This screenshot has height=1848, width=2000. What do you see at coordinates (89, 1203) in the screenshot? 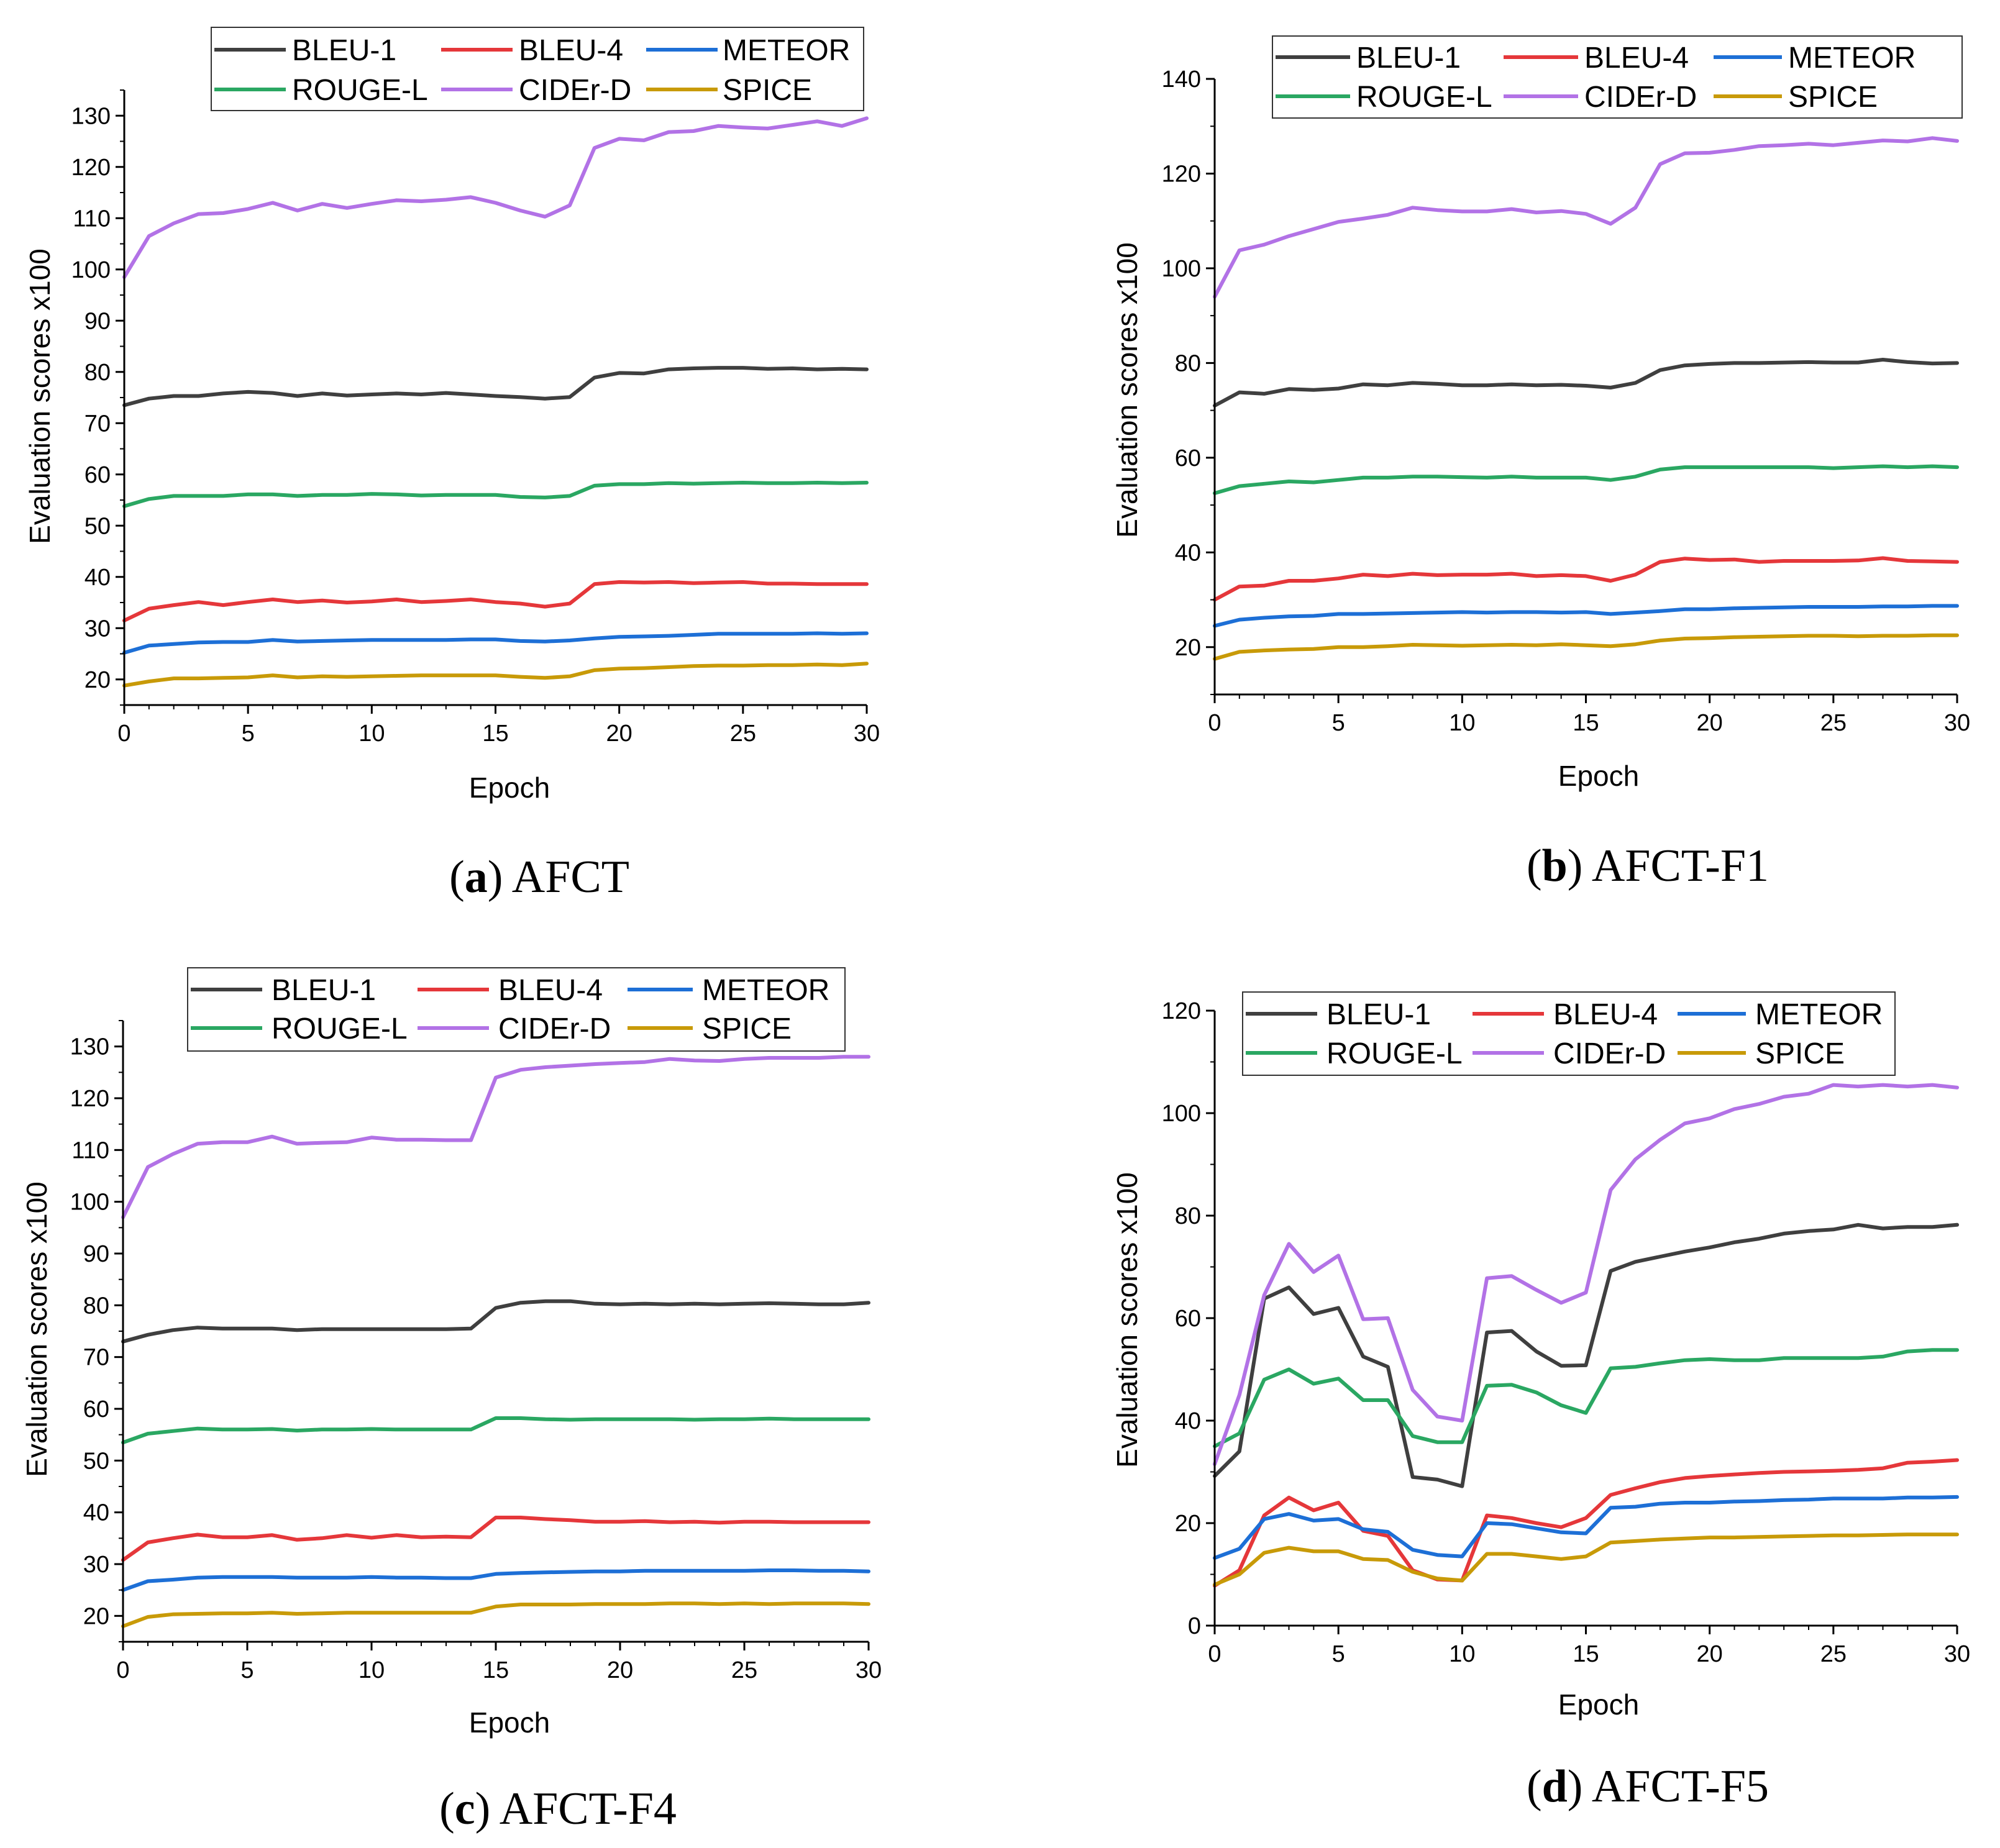
I see `panel-c-y-tick-label-100: 100` at bounding box center [89, 1203].